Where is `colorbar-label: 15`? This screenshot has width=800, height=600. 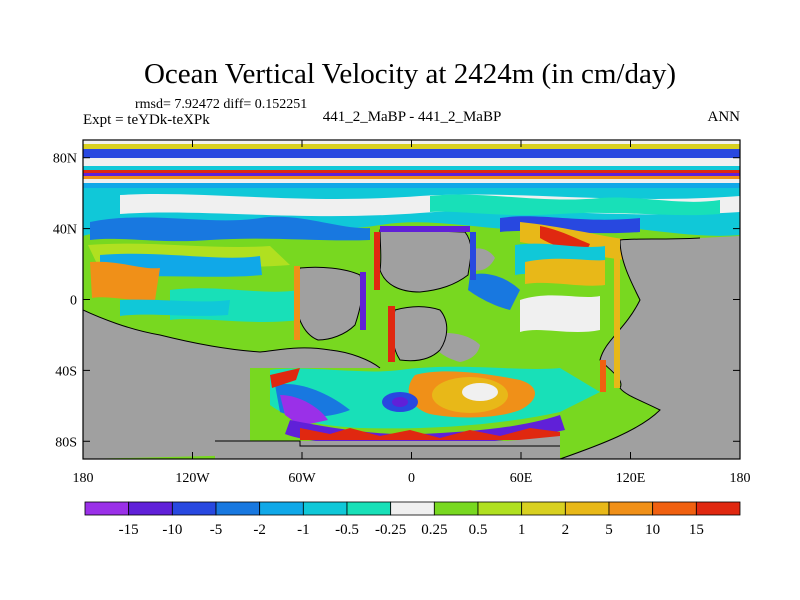
colorbar-label: 15 is located at coordinates (696, 530).